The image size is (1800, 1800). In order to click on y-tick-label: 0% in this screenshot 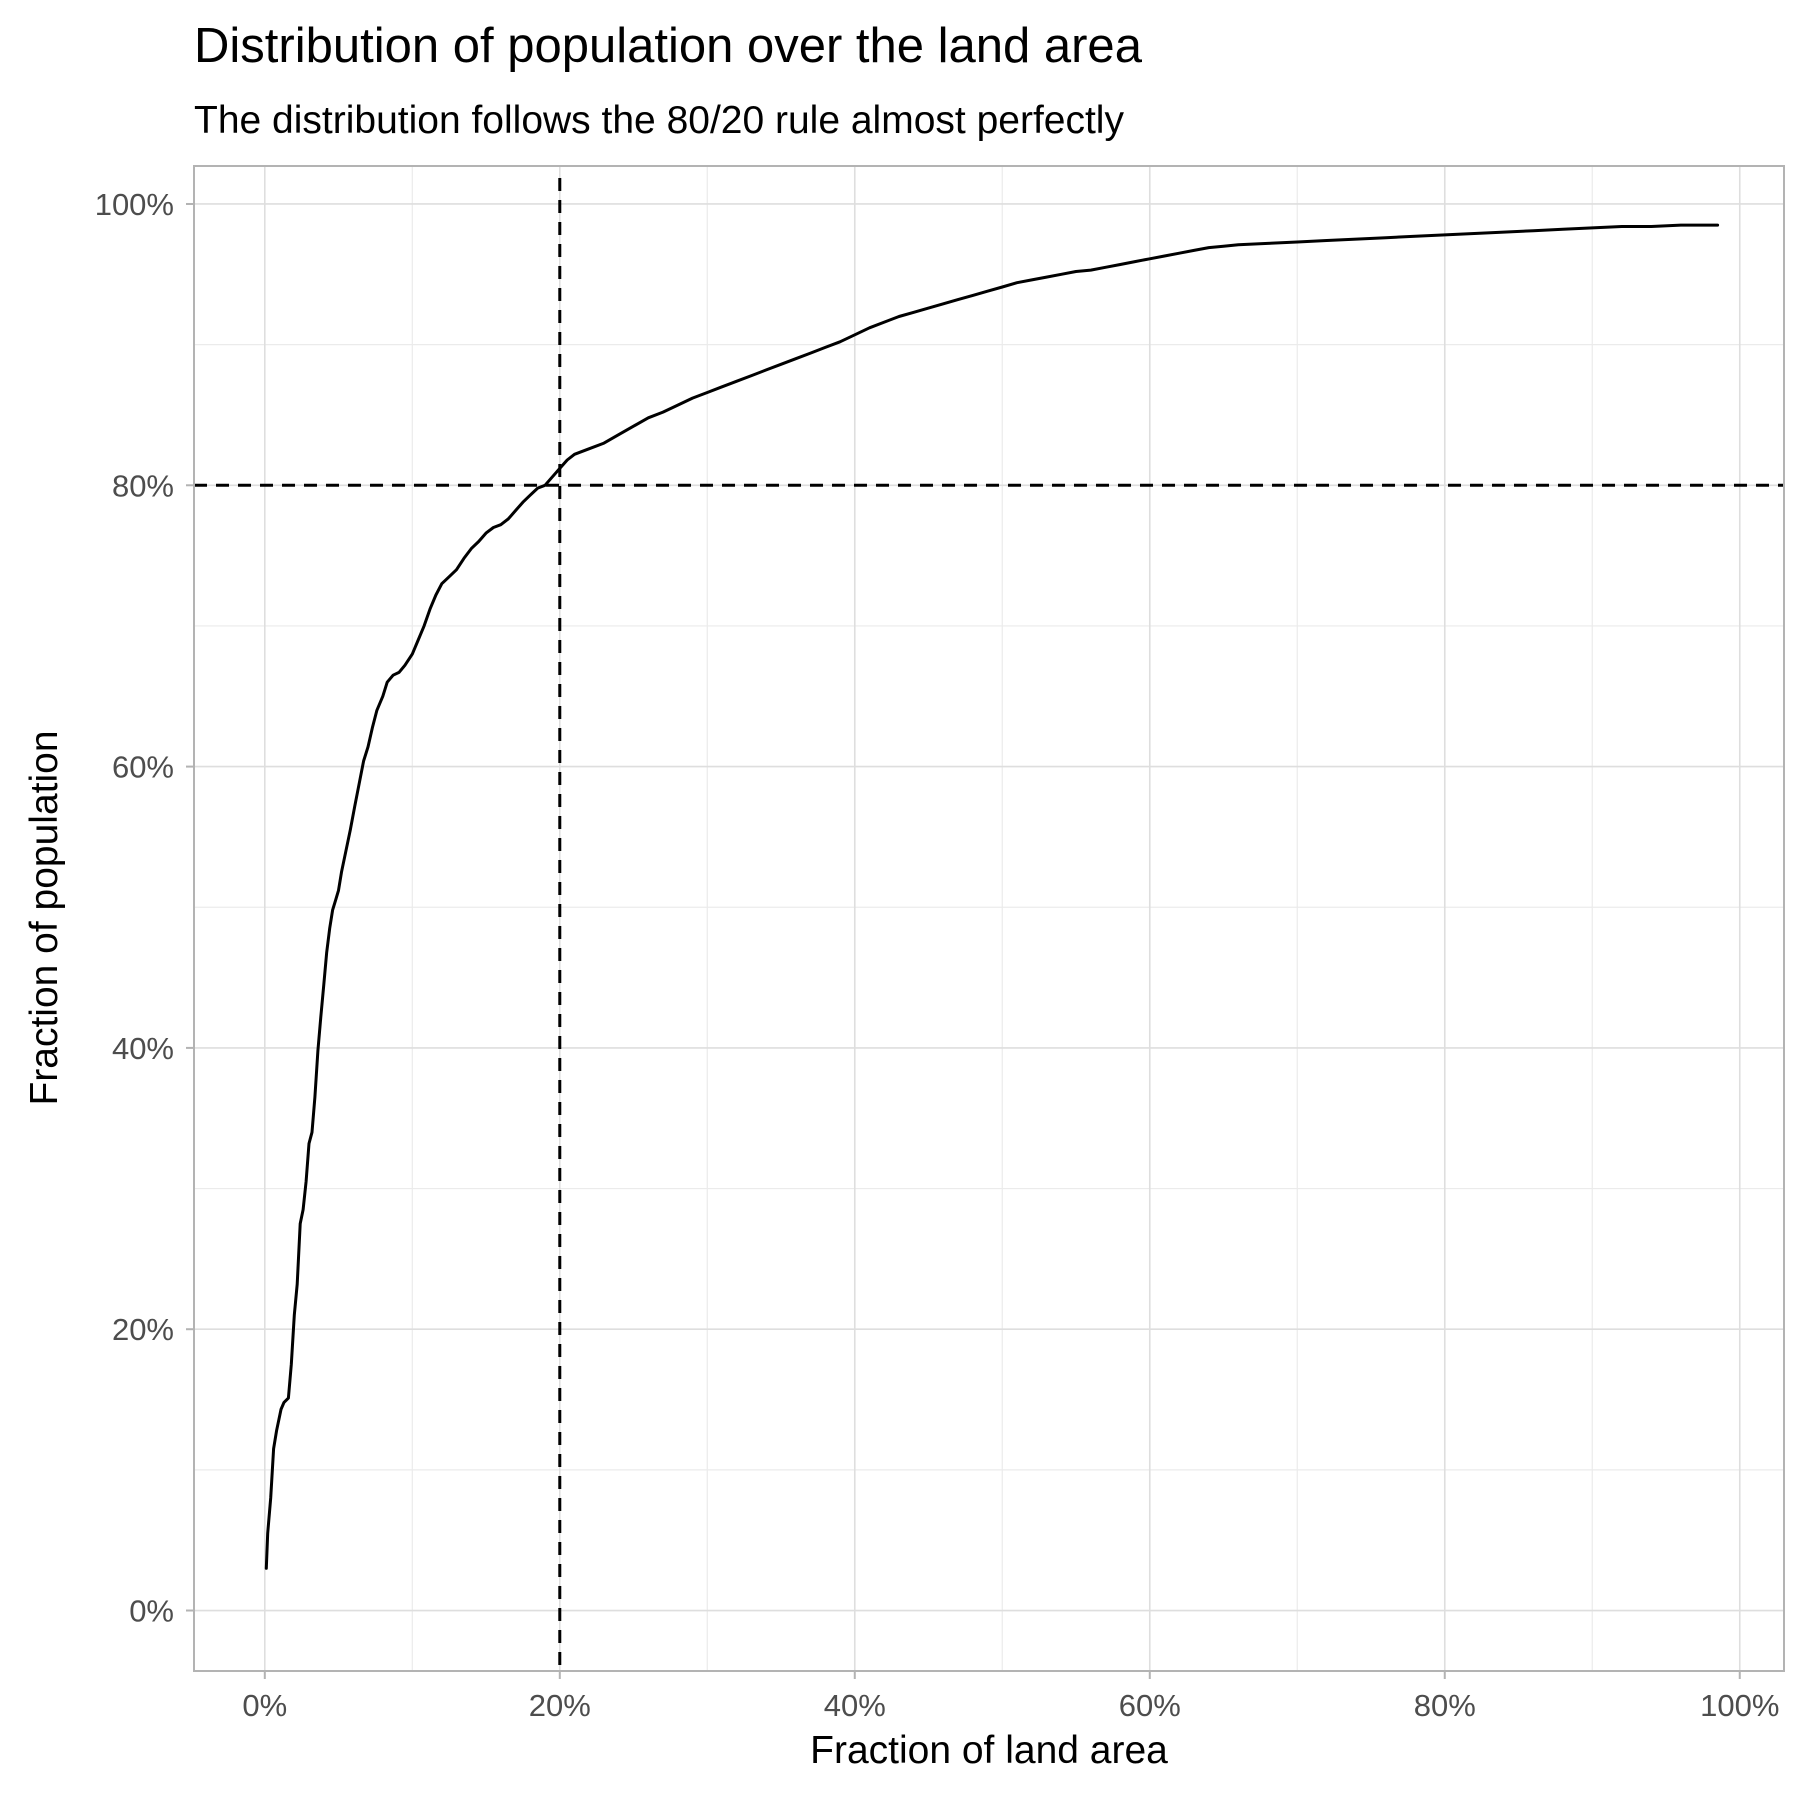, I will do `click(151, 1611)`.